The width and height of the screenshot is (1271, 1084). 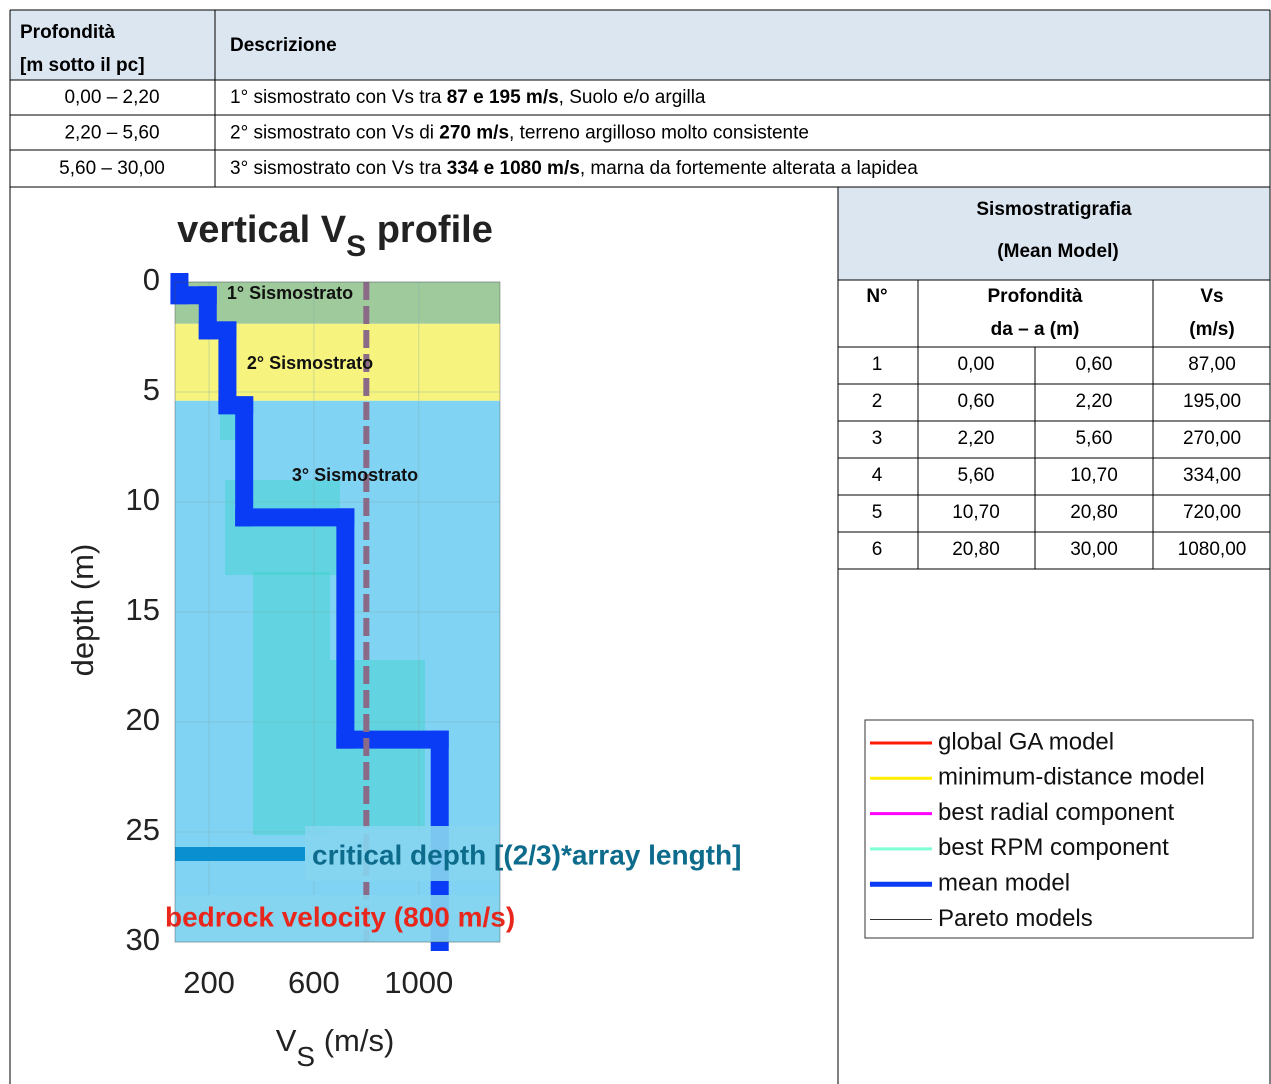 I want to click on layers-subtitle: (Mean Model), so click(x=1057, y=251).